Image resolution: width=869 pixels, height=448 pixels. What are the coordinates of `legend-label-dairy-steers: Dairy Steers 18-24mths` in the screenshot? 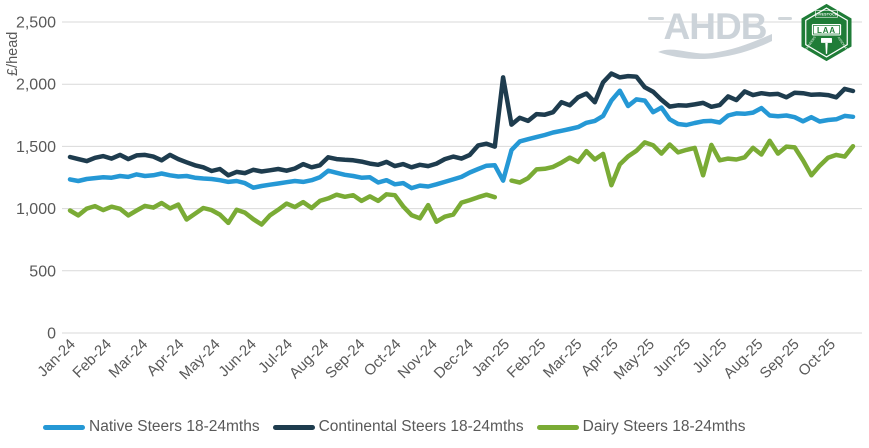 It's located at (664, 426).